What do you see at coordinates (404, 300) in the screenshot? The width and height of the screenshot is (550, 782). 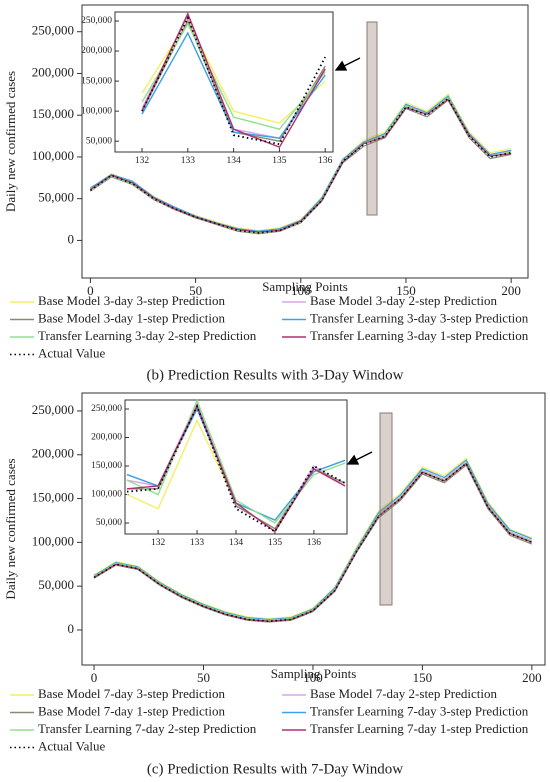 I see `legend-label: Base Model 3-day 2-step Prediction` at bounding box center [404, 300].